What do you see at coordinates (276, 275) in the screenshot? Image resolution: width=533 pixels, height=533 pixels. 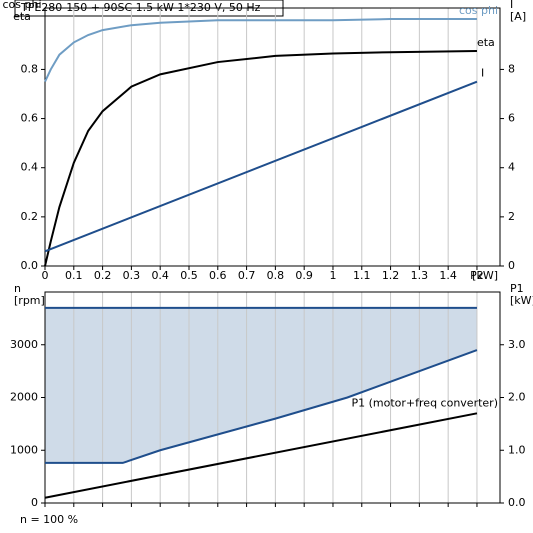 I see `x-tick-label: 0.8` at bounding box center [276, 275].